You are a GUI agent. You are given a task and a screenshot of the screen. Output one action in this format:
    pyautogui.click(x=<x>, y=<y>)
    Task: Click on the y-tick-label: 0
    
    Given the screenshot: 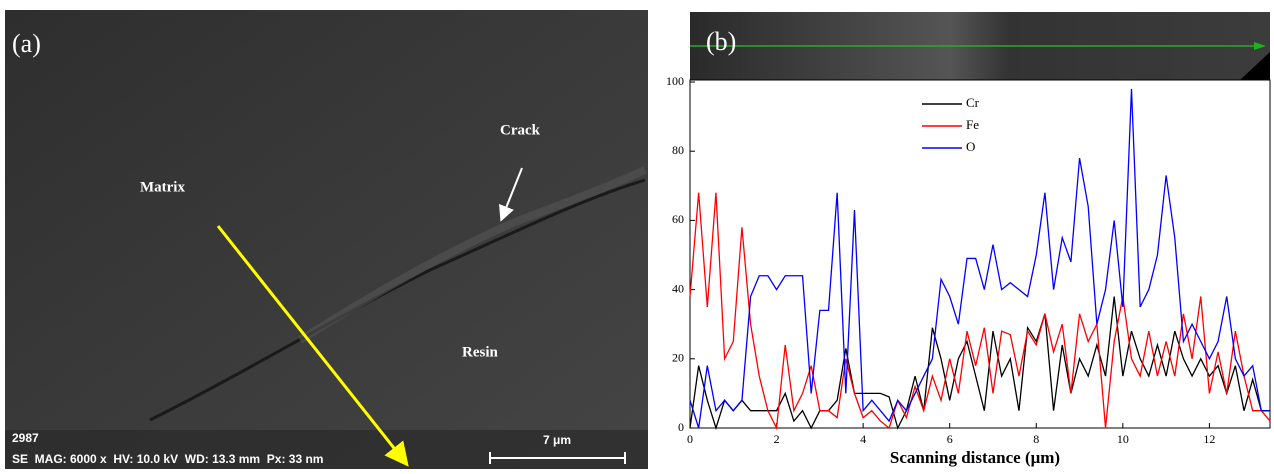 What is the action you would take?
    pyautogui.click(x=681, y=427)
    